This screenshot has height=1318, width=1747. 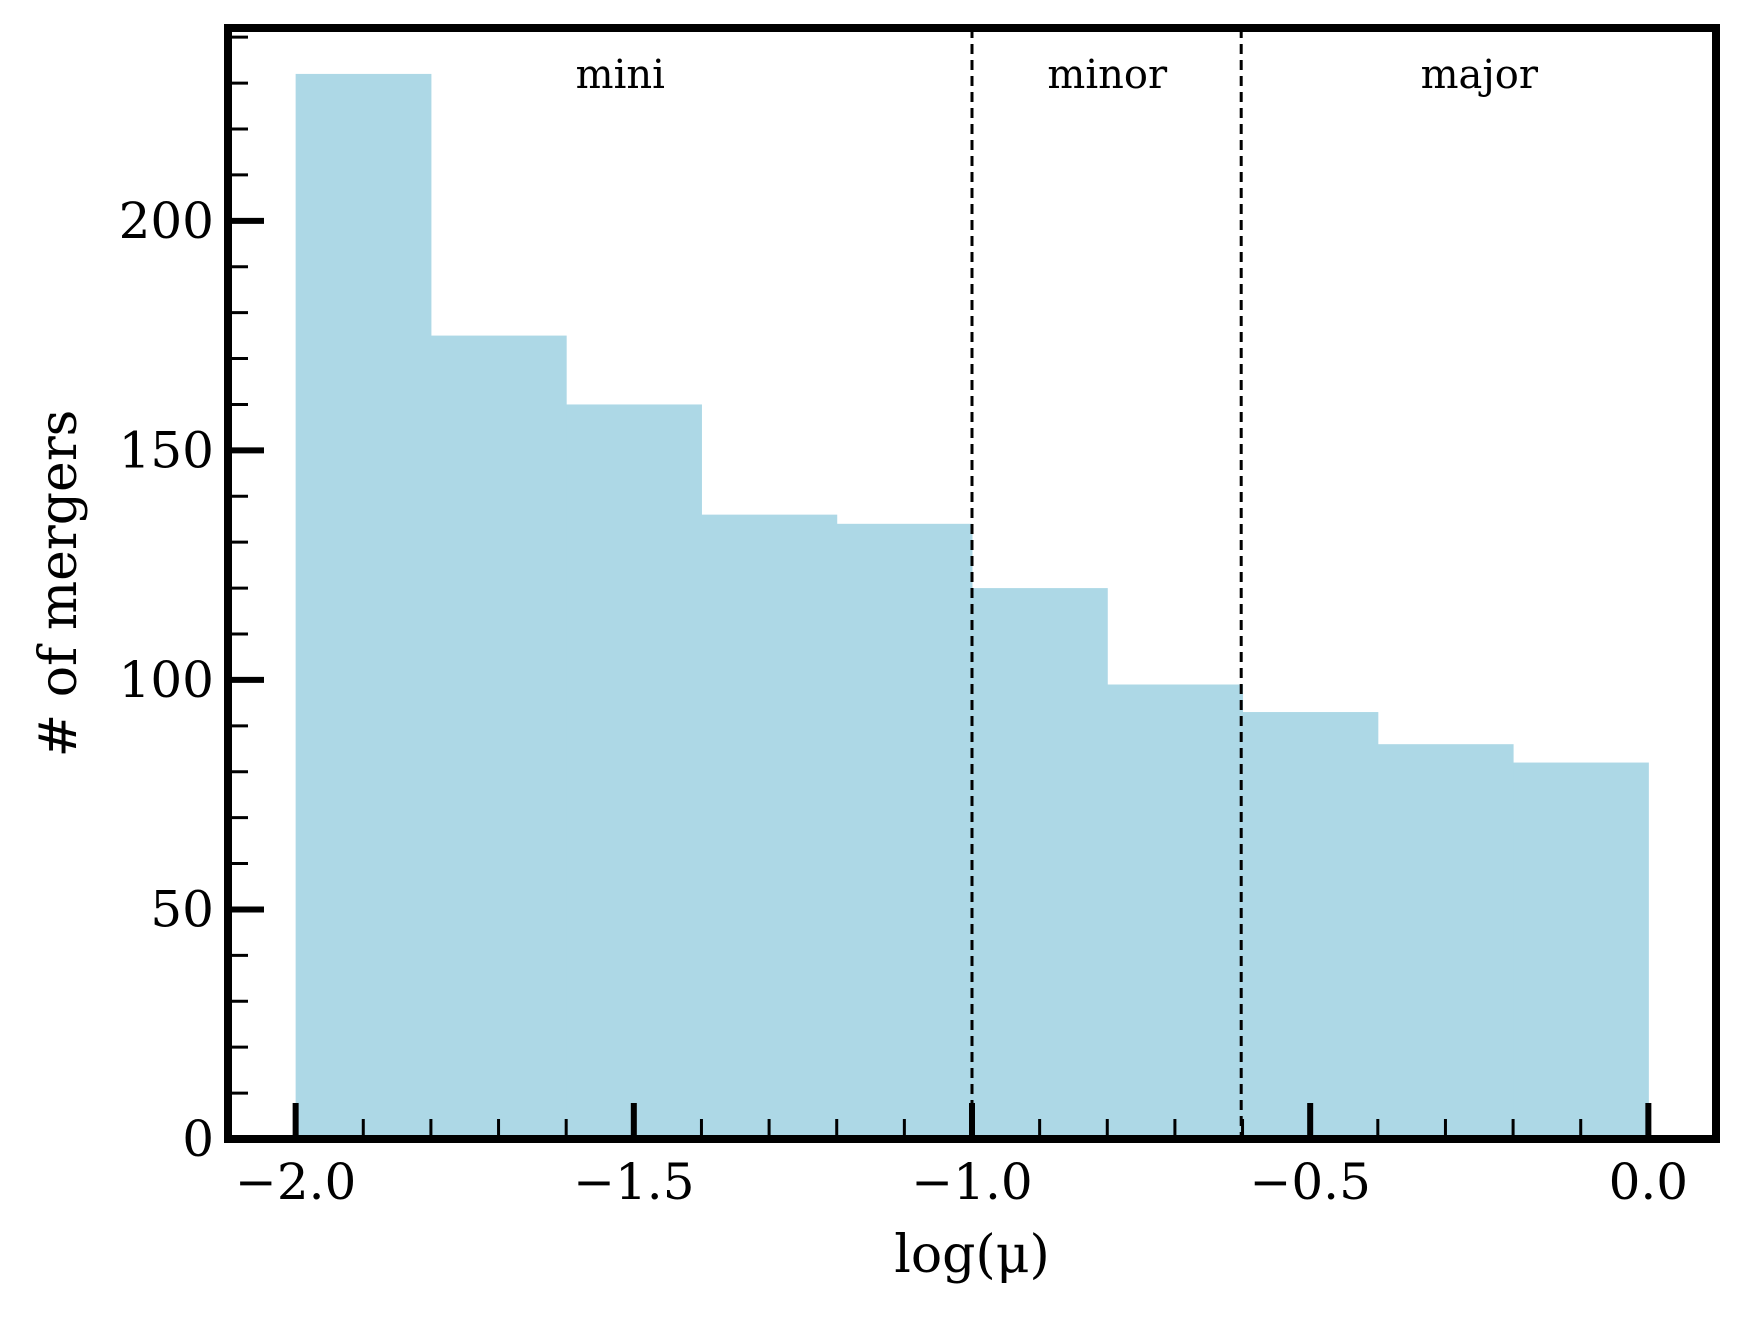 What do you see at coordinates (1649, 1182) in the screenshot?
I see `x-tick-label: 0.0` at bounding box center [1649, 1182].